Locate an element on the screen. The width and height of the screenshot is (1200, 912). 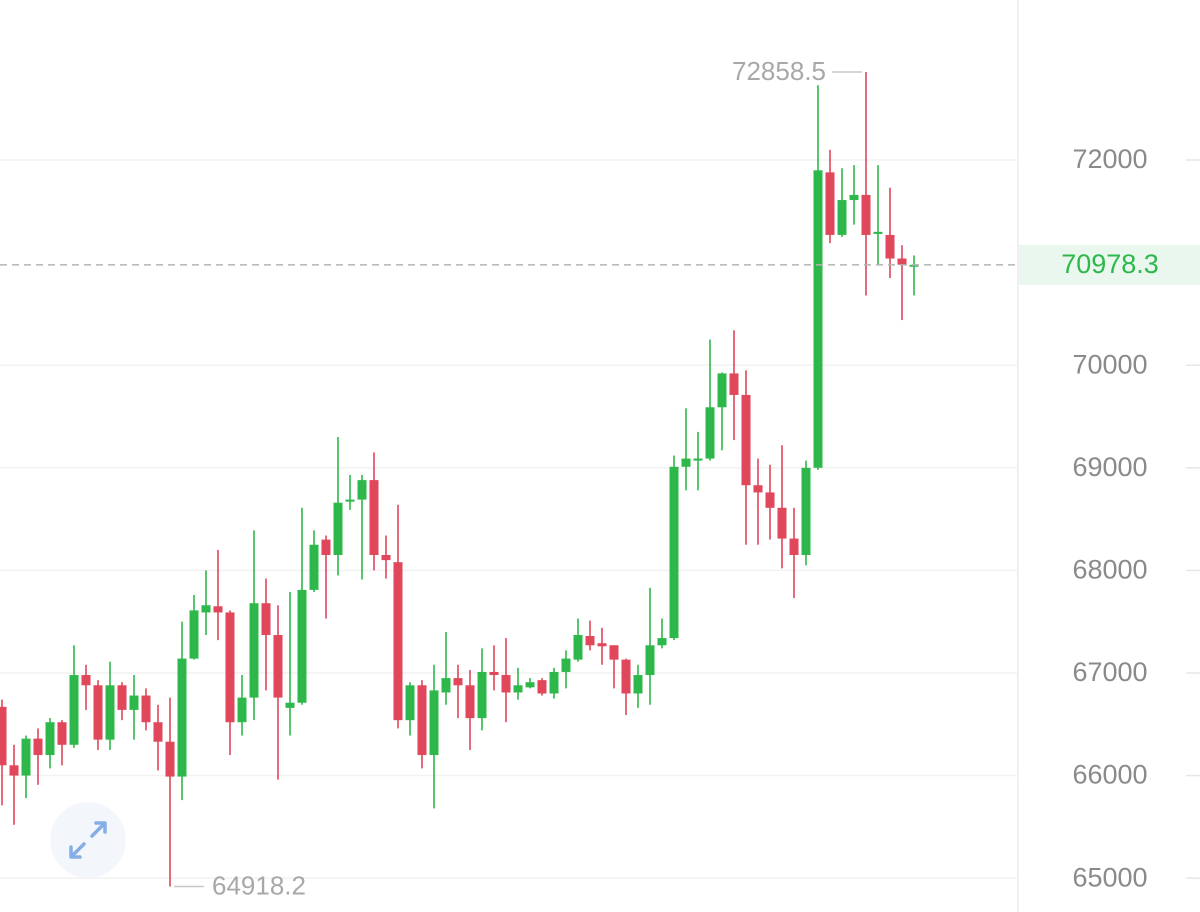
y-tick-label: 67000 is located at coordinates (1109, 672).